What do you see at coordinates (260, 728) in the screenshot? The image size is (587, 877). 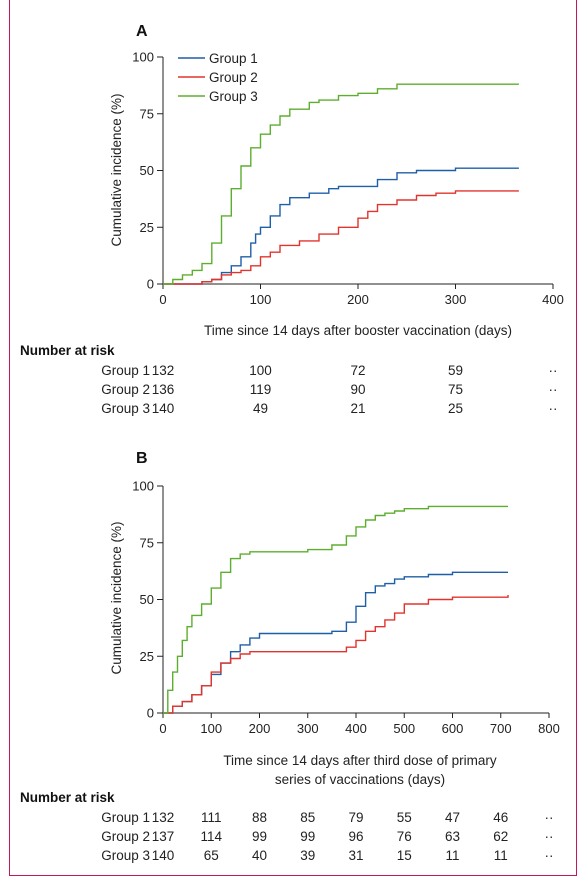 I see `panel-b-x-tick-label: 200` at bounding box center [260, 728].